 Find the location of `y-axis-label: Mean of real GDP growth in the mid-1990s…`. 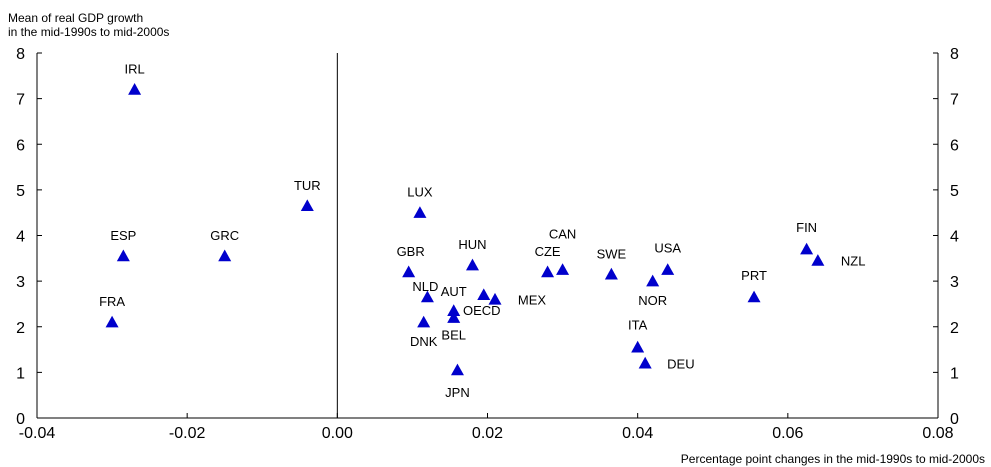

y-axis-label: Mean of real GDP growth in the mid-1990s… is located at coordinates (88, 25).